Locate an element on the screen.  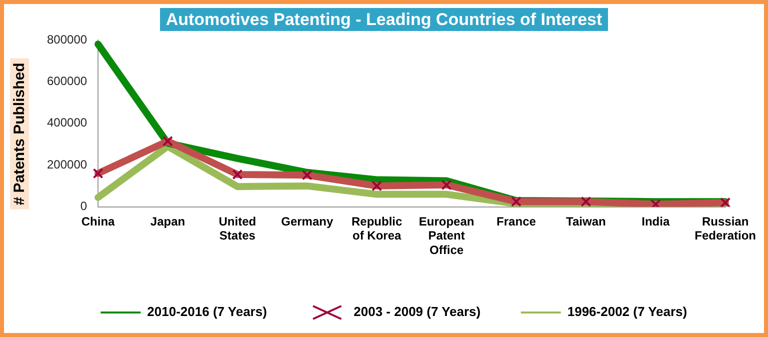
chart-title: Automotives Patenting - Leading Countries of Interest is located at coordinates (384, 19).